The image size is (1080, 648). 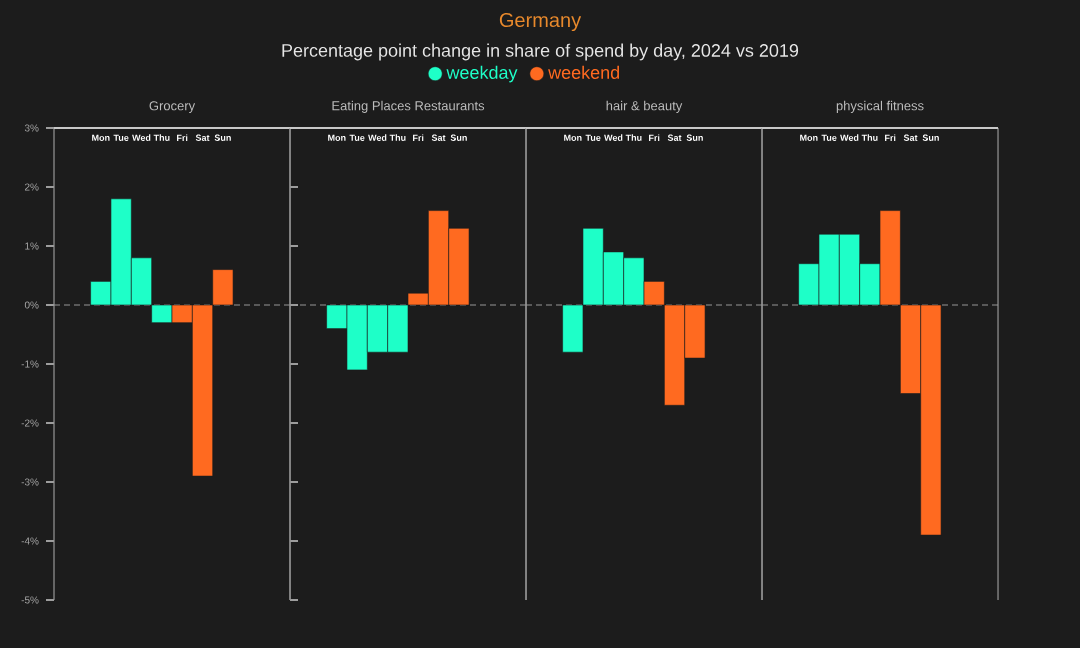 I want to click on legend-label: weekday, so click(x=482, y=74).